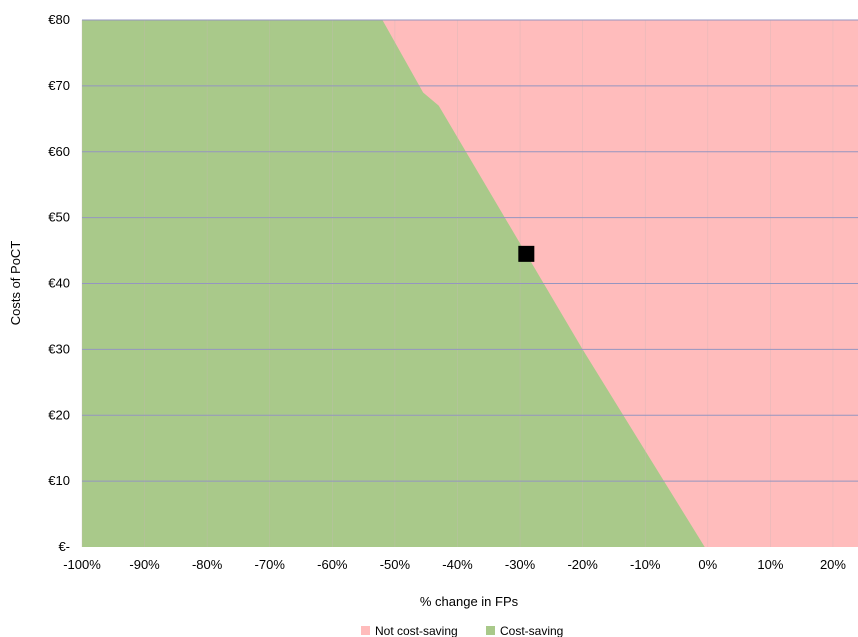 This screenshot has height=637, width=858. I want to click on x-tick-label: -20%, so click(582, 564).